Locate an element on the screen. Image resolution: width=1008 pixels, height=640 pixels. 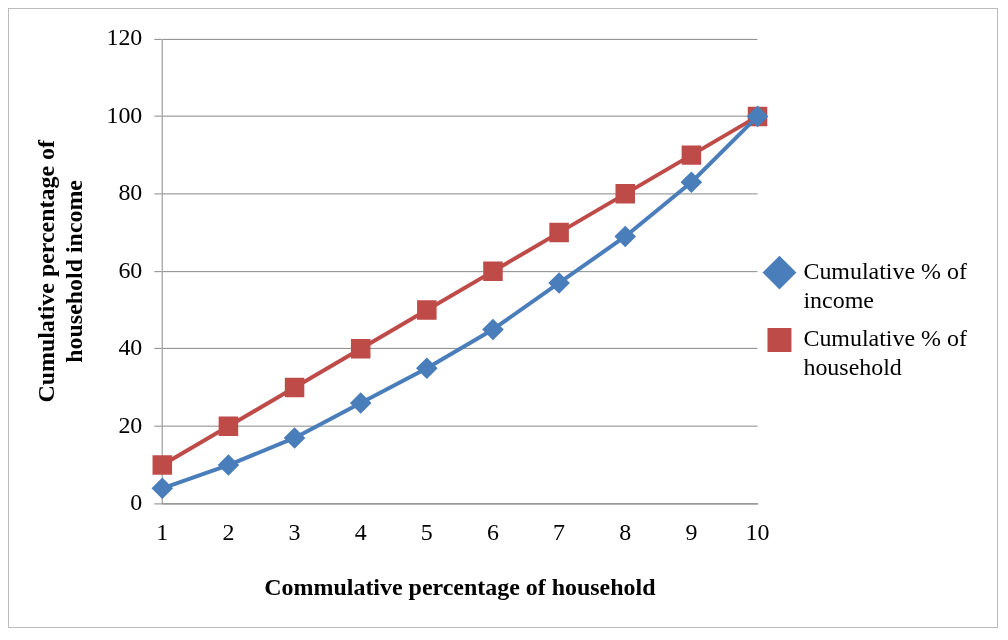
x-axis-title: Commulative percentage of household is located at coordinates (460, 586).